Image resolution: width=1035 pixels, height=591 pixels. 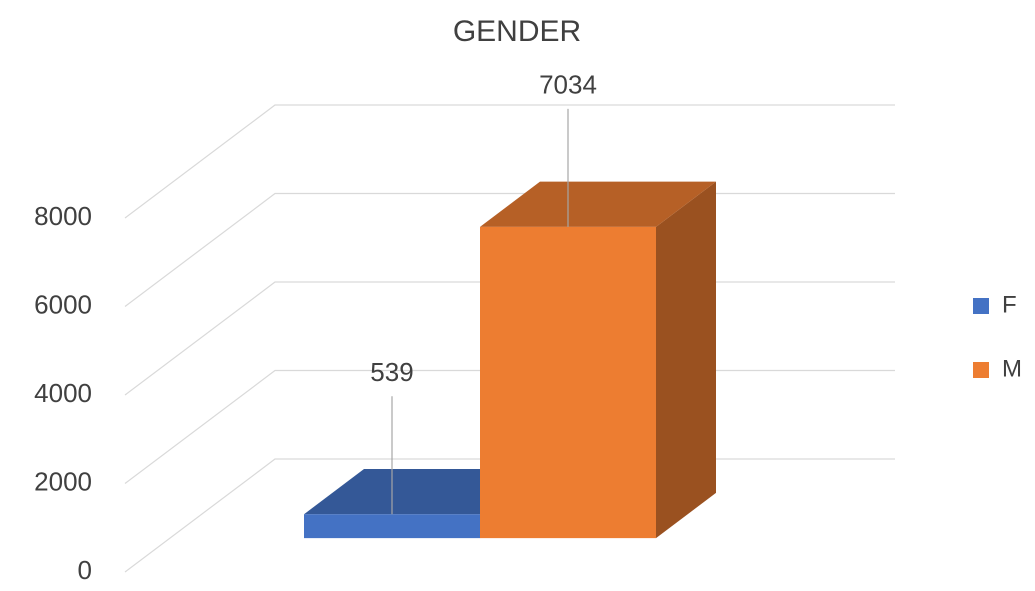 What do you see at coordinates (686, 360) in the screenshot?
I see `bar-side` at bounding box center [686, 360].